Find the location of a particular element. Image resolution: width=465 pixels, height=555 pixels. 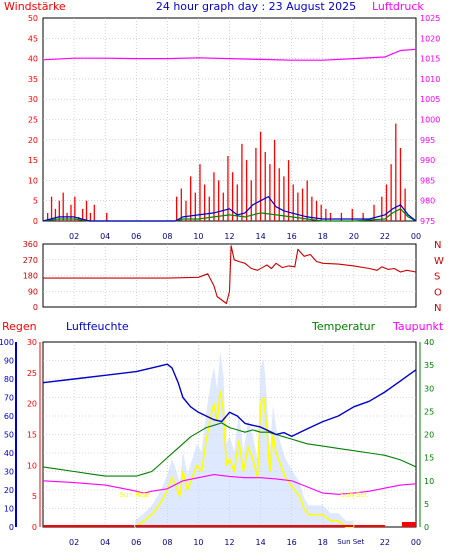

humidity-y-tick-label: 20 is located at coordinates (9, 490).